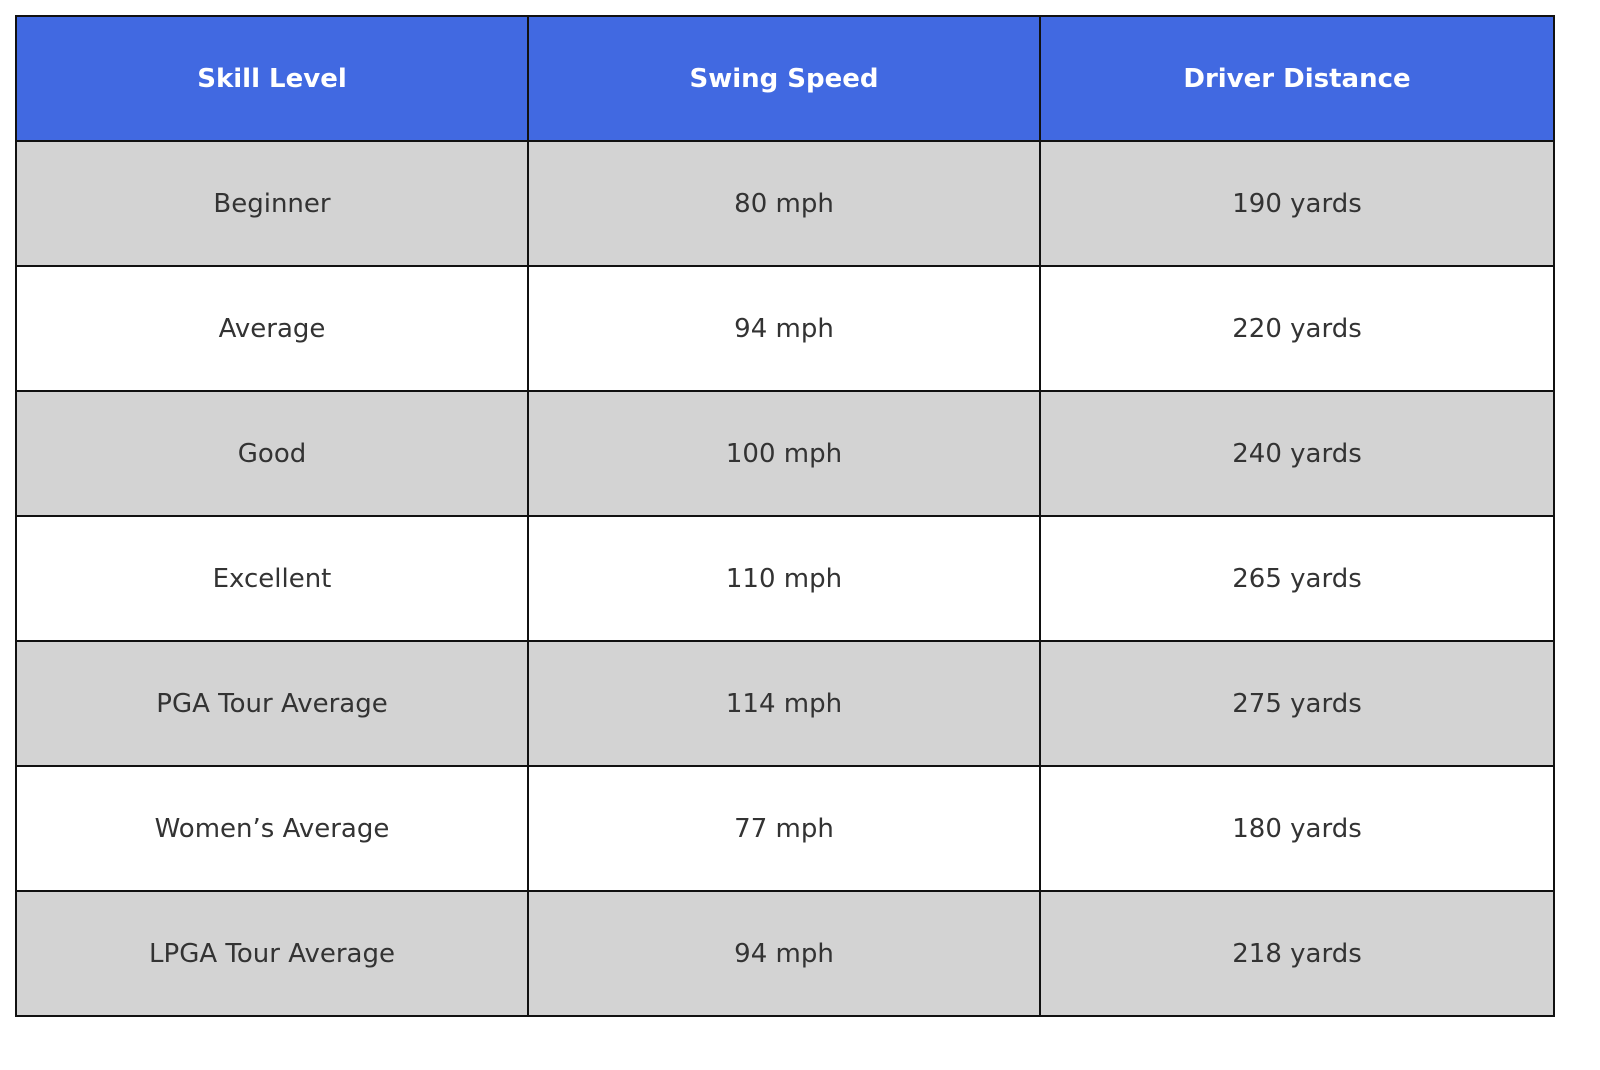 Image resolution: width=1600 pixels, height=1070 pixels. What do you see at coordinates (1297, 953) in the screenshot?
I see `cell-driver-distance: 218 yards` at bounding box center [1297, 953].